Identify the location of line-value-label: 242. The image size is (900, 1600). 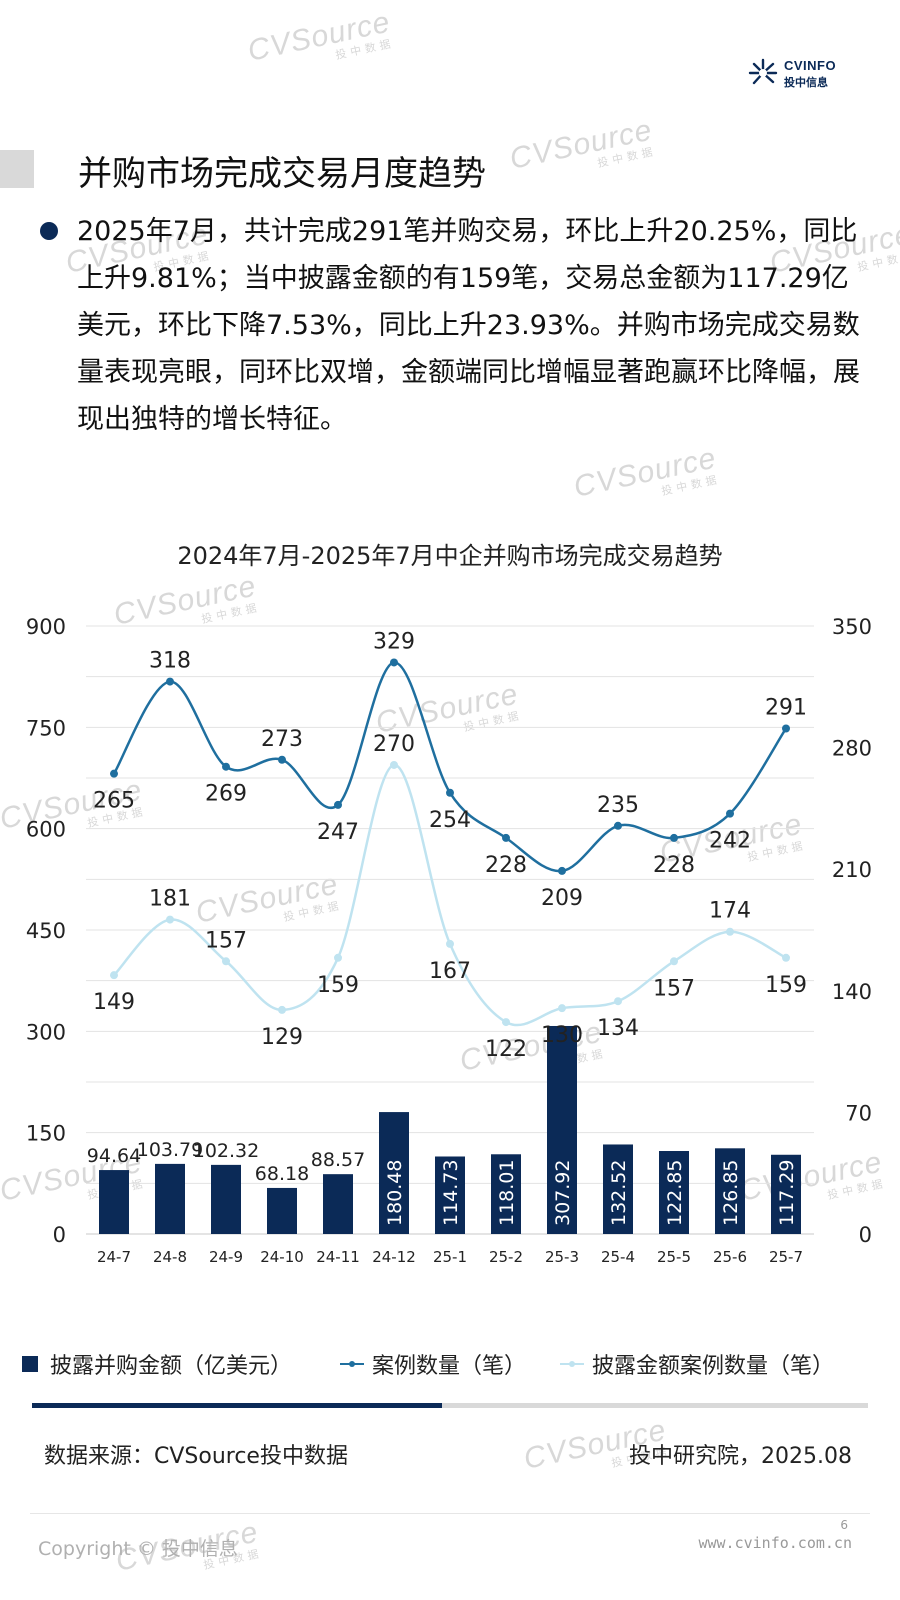
(730, 841).